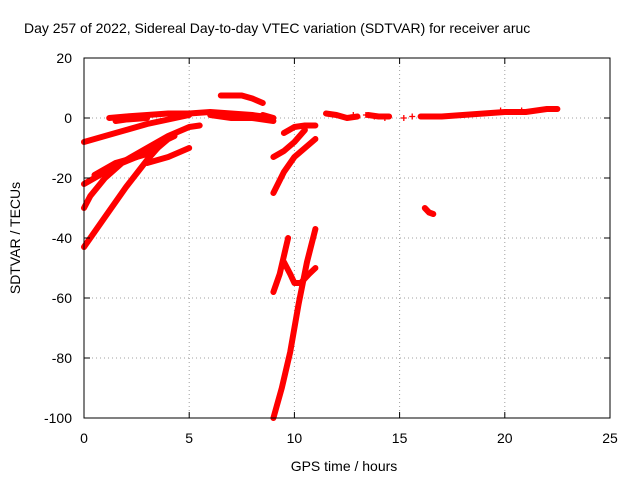 This screenshot has height=480, width=640. I want to click on x-tick-label: 0, so click(84, 438).